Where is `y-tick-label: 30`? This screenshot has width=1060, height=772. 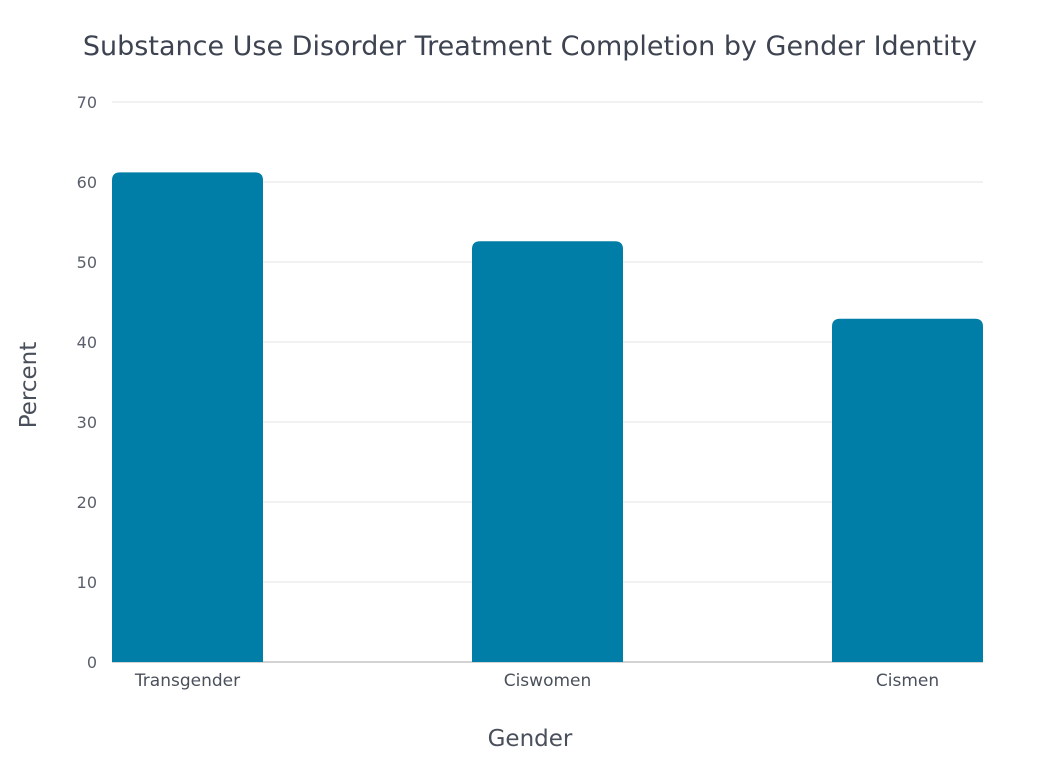 y-tick-label: 30 is located at coordinates (87, 422).